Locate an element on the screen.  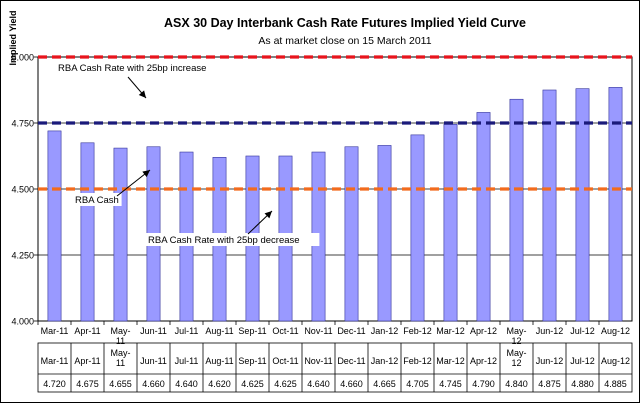
x-tick-label: Nov-11 is located at coordinates (318, 331).